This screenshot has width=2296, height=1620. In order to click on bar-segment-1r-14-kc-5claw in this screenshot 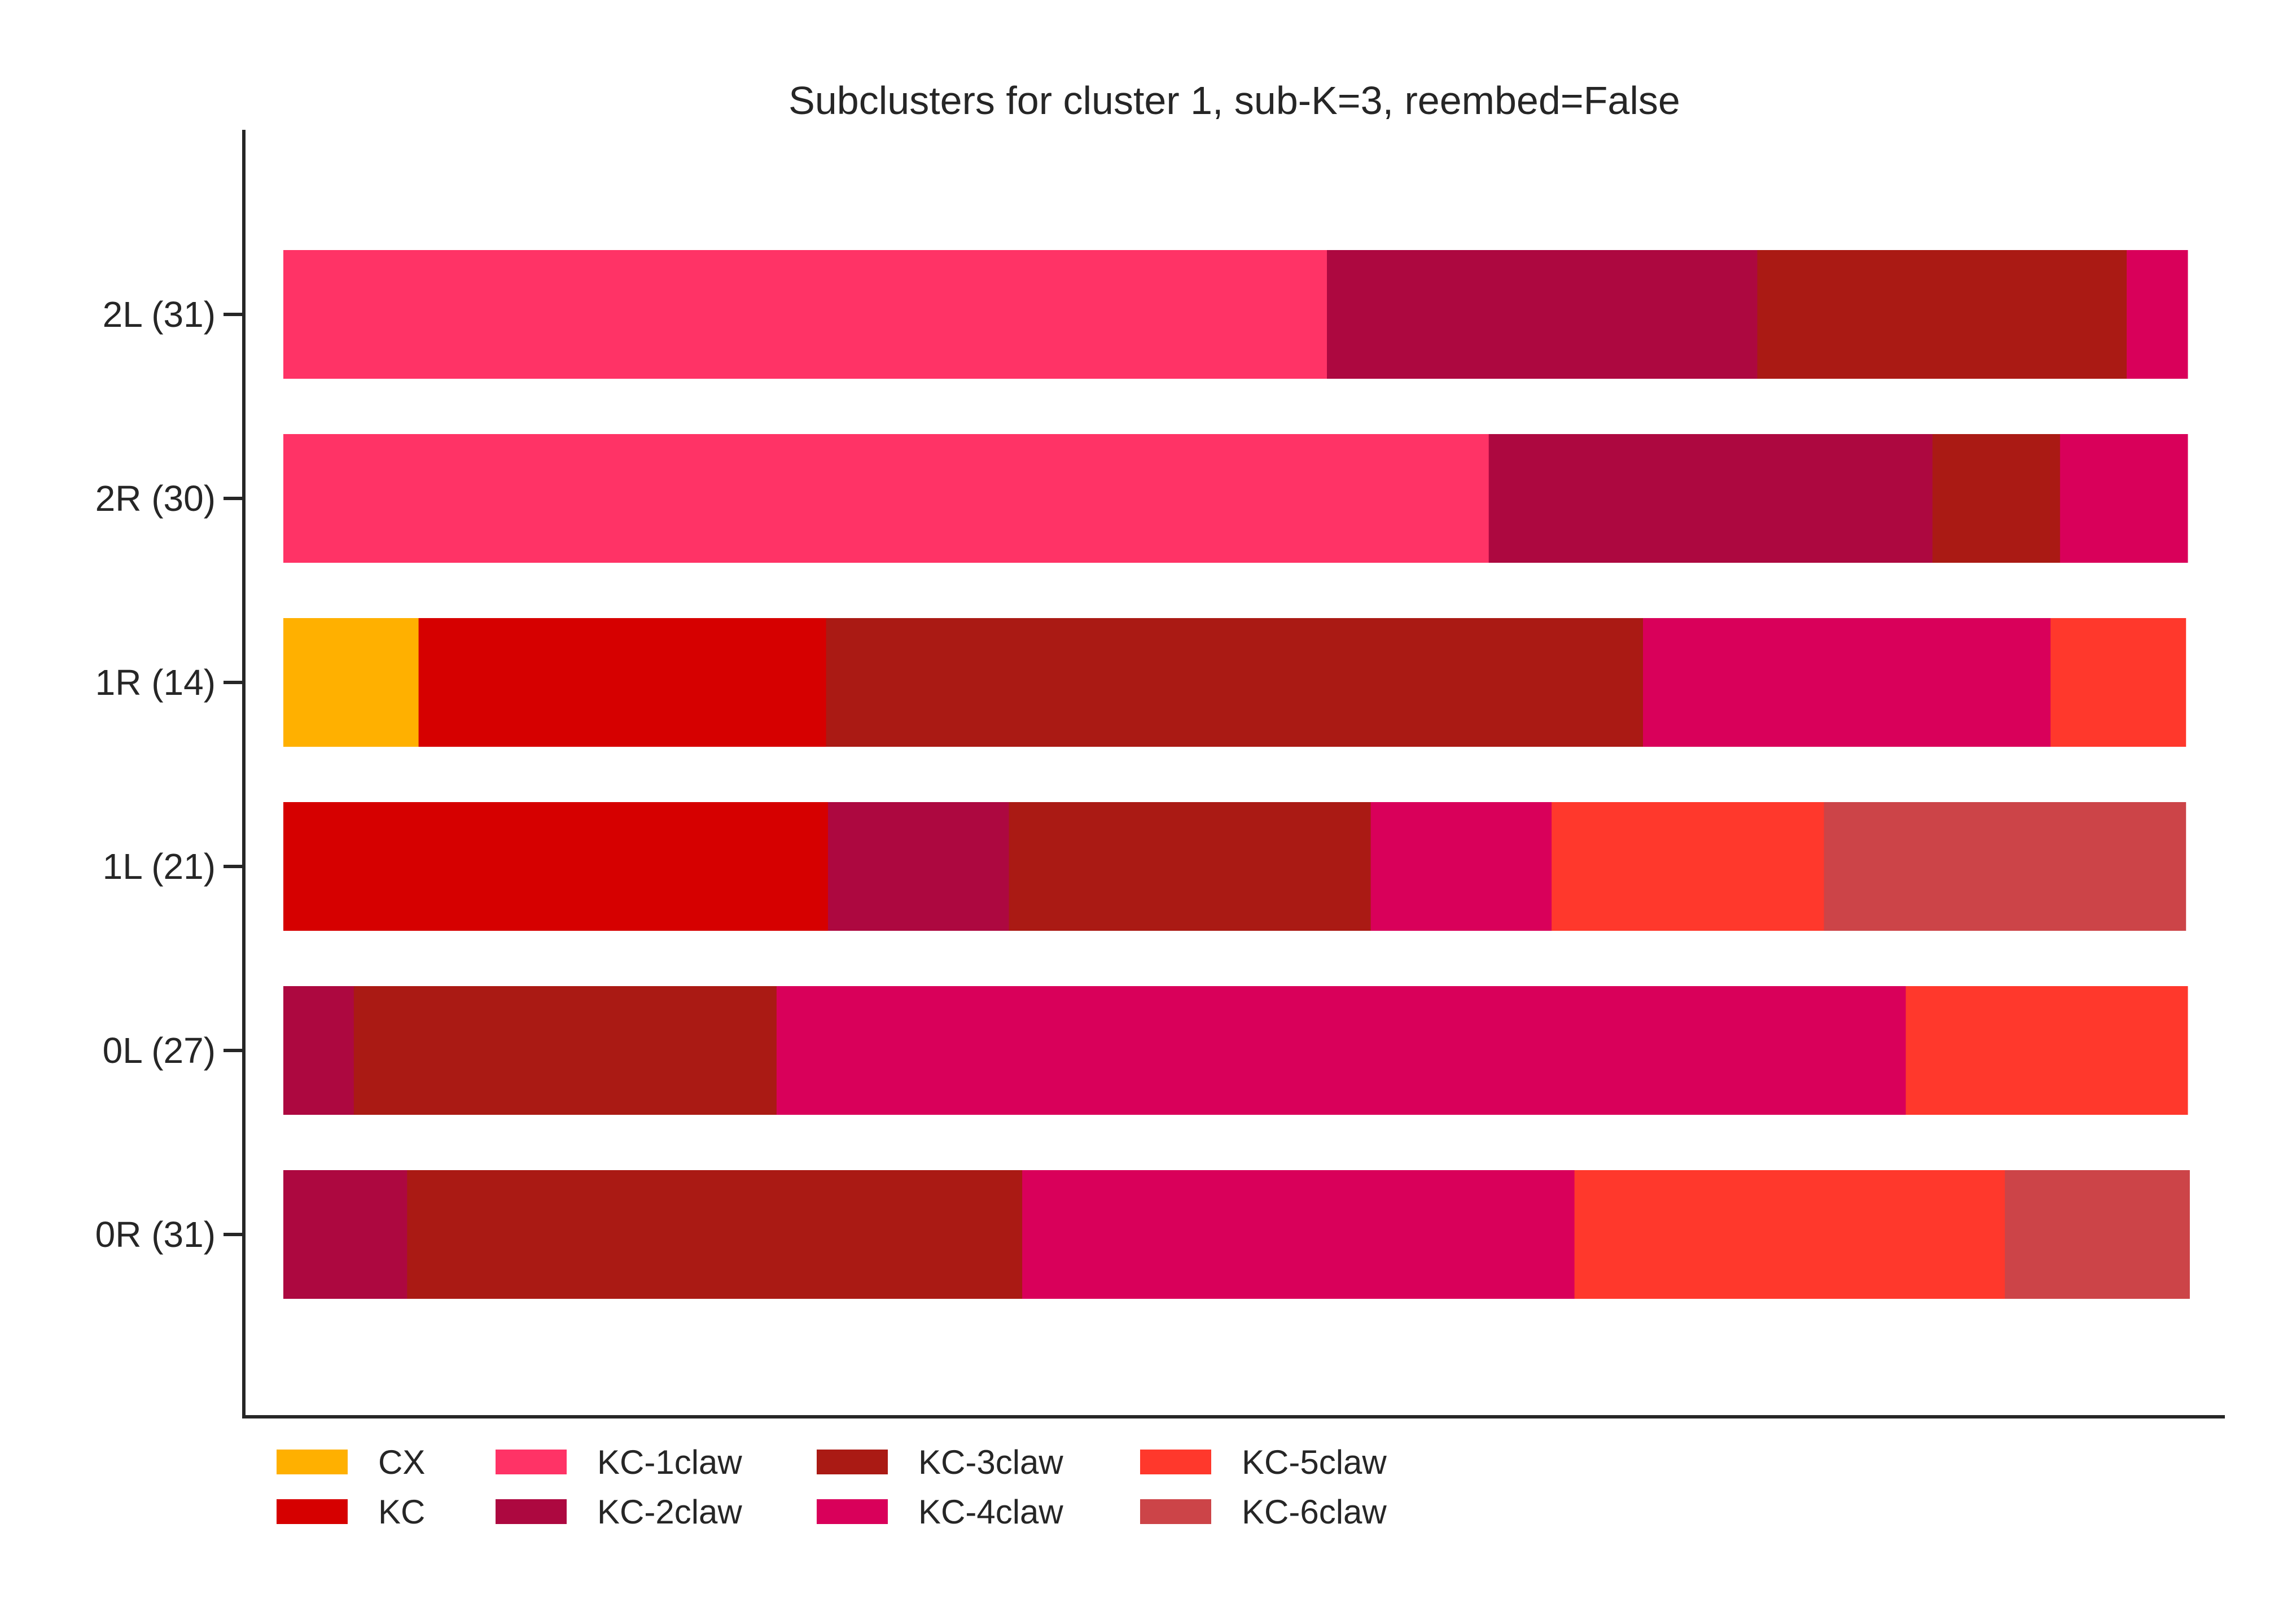, I will do `click(2118, 683)`.